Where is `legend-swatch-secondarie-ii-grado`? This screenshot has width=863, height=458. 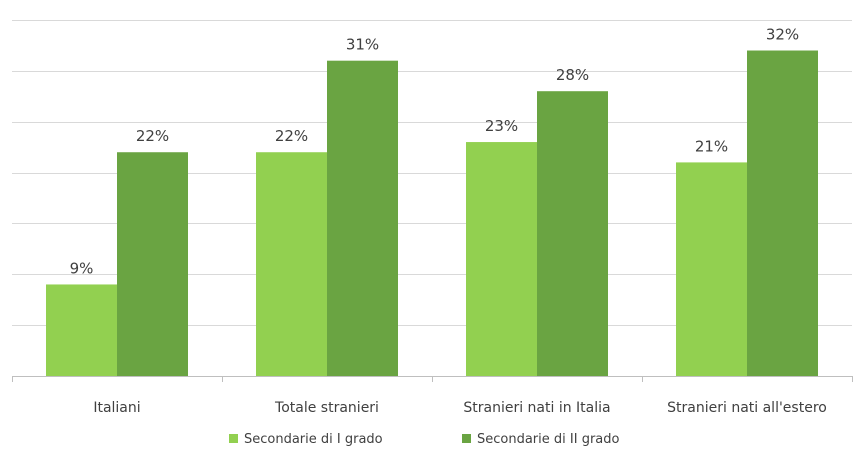
legend-swatch-secondarie-ii-grado is located at coordinates (466, 438).